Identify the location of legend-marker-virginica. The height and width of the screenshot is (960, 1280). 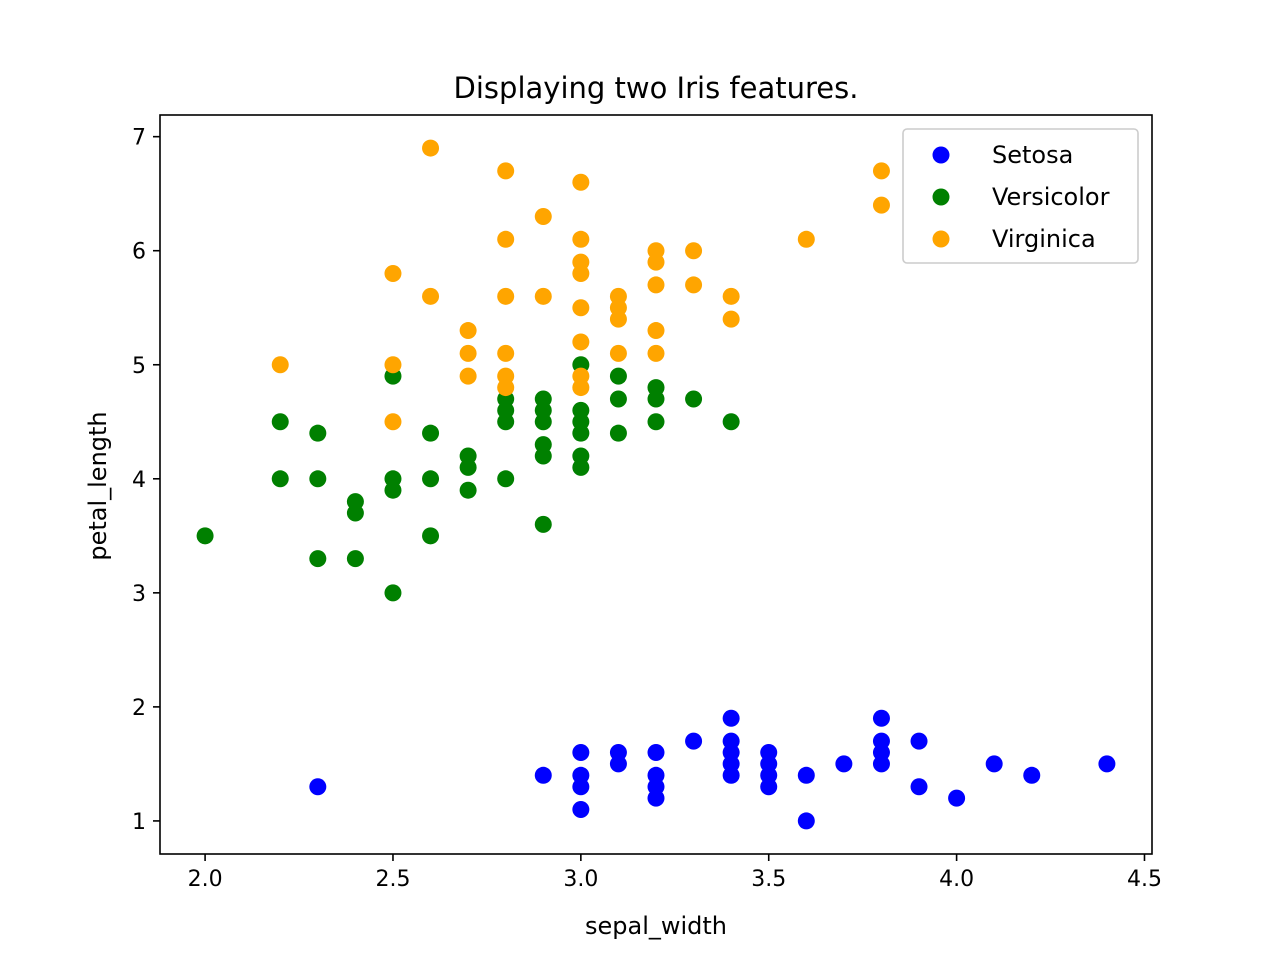
(941, 239).